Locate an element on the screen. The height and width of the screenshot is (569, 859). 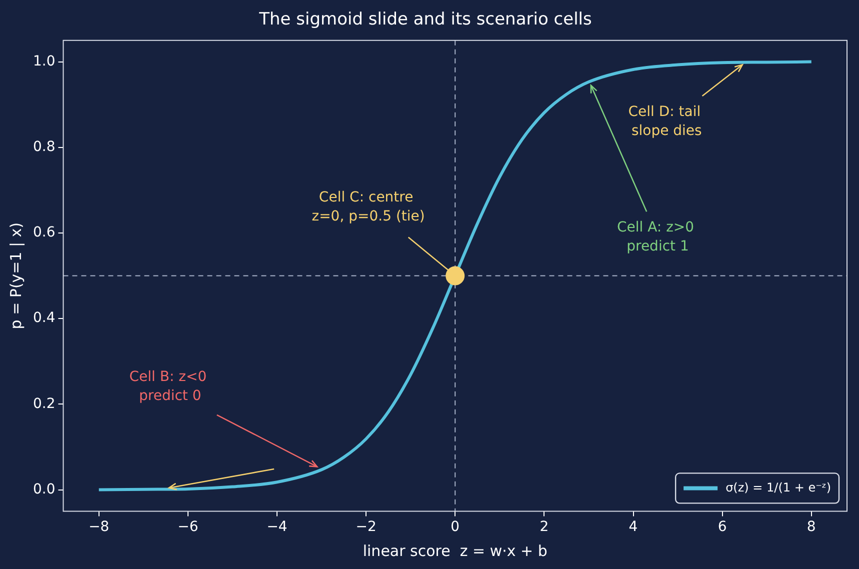
x-tick-label: 4 is located at coordinates (633, 527).